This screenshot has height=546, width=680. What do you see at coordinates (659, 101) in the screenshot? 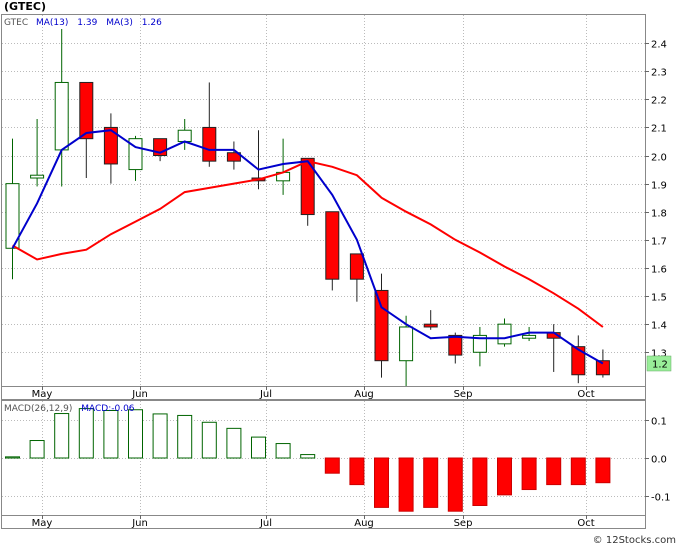
I see `price-tick-label: 2.2` at bounding box center [659, 101].